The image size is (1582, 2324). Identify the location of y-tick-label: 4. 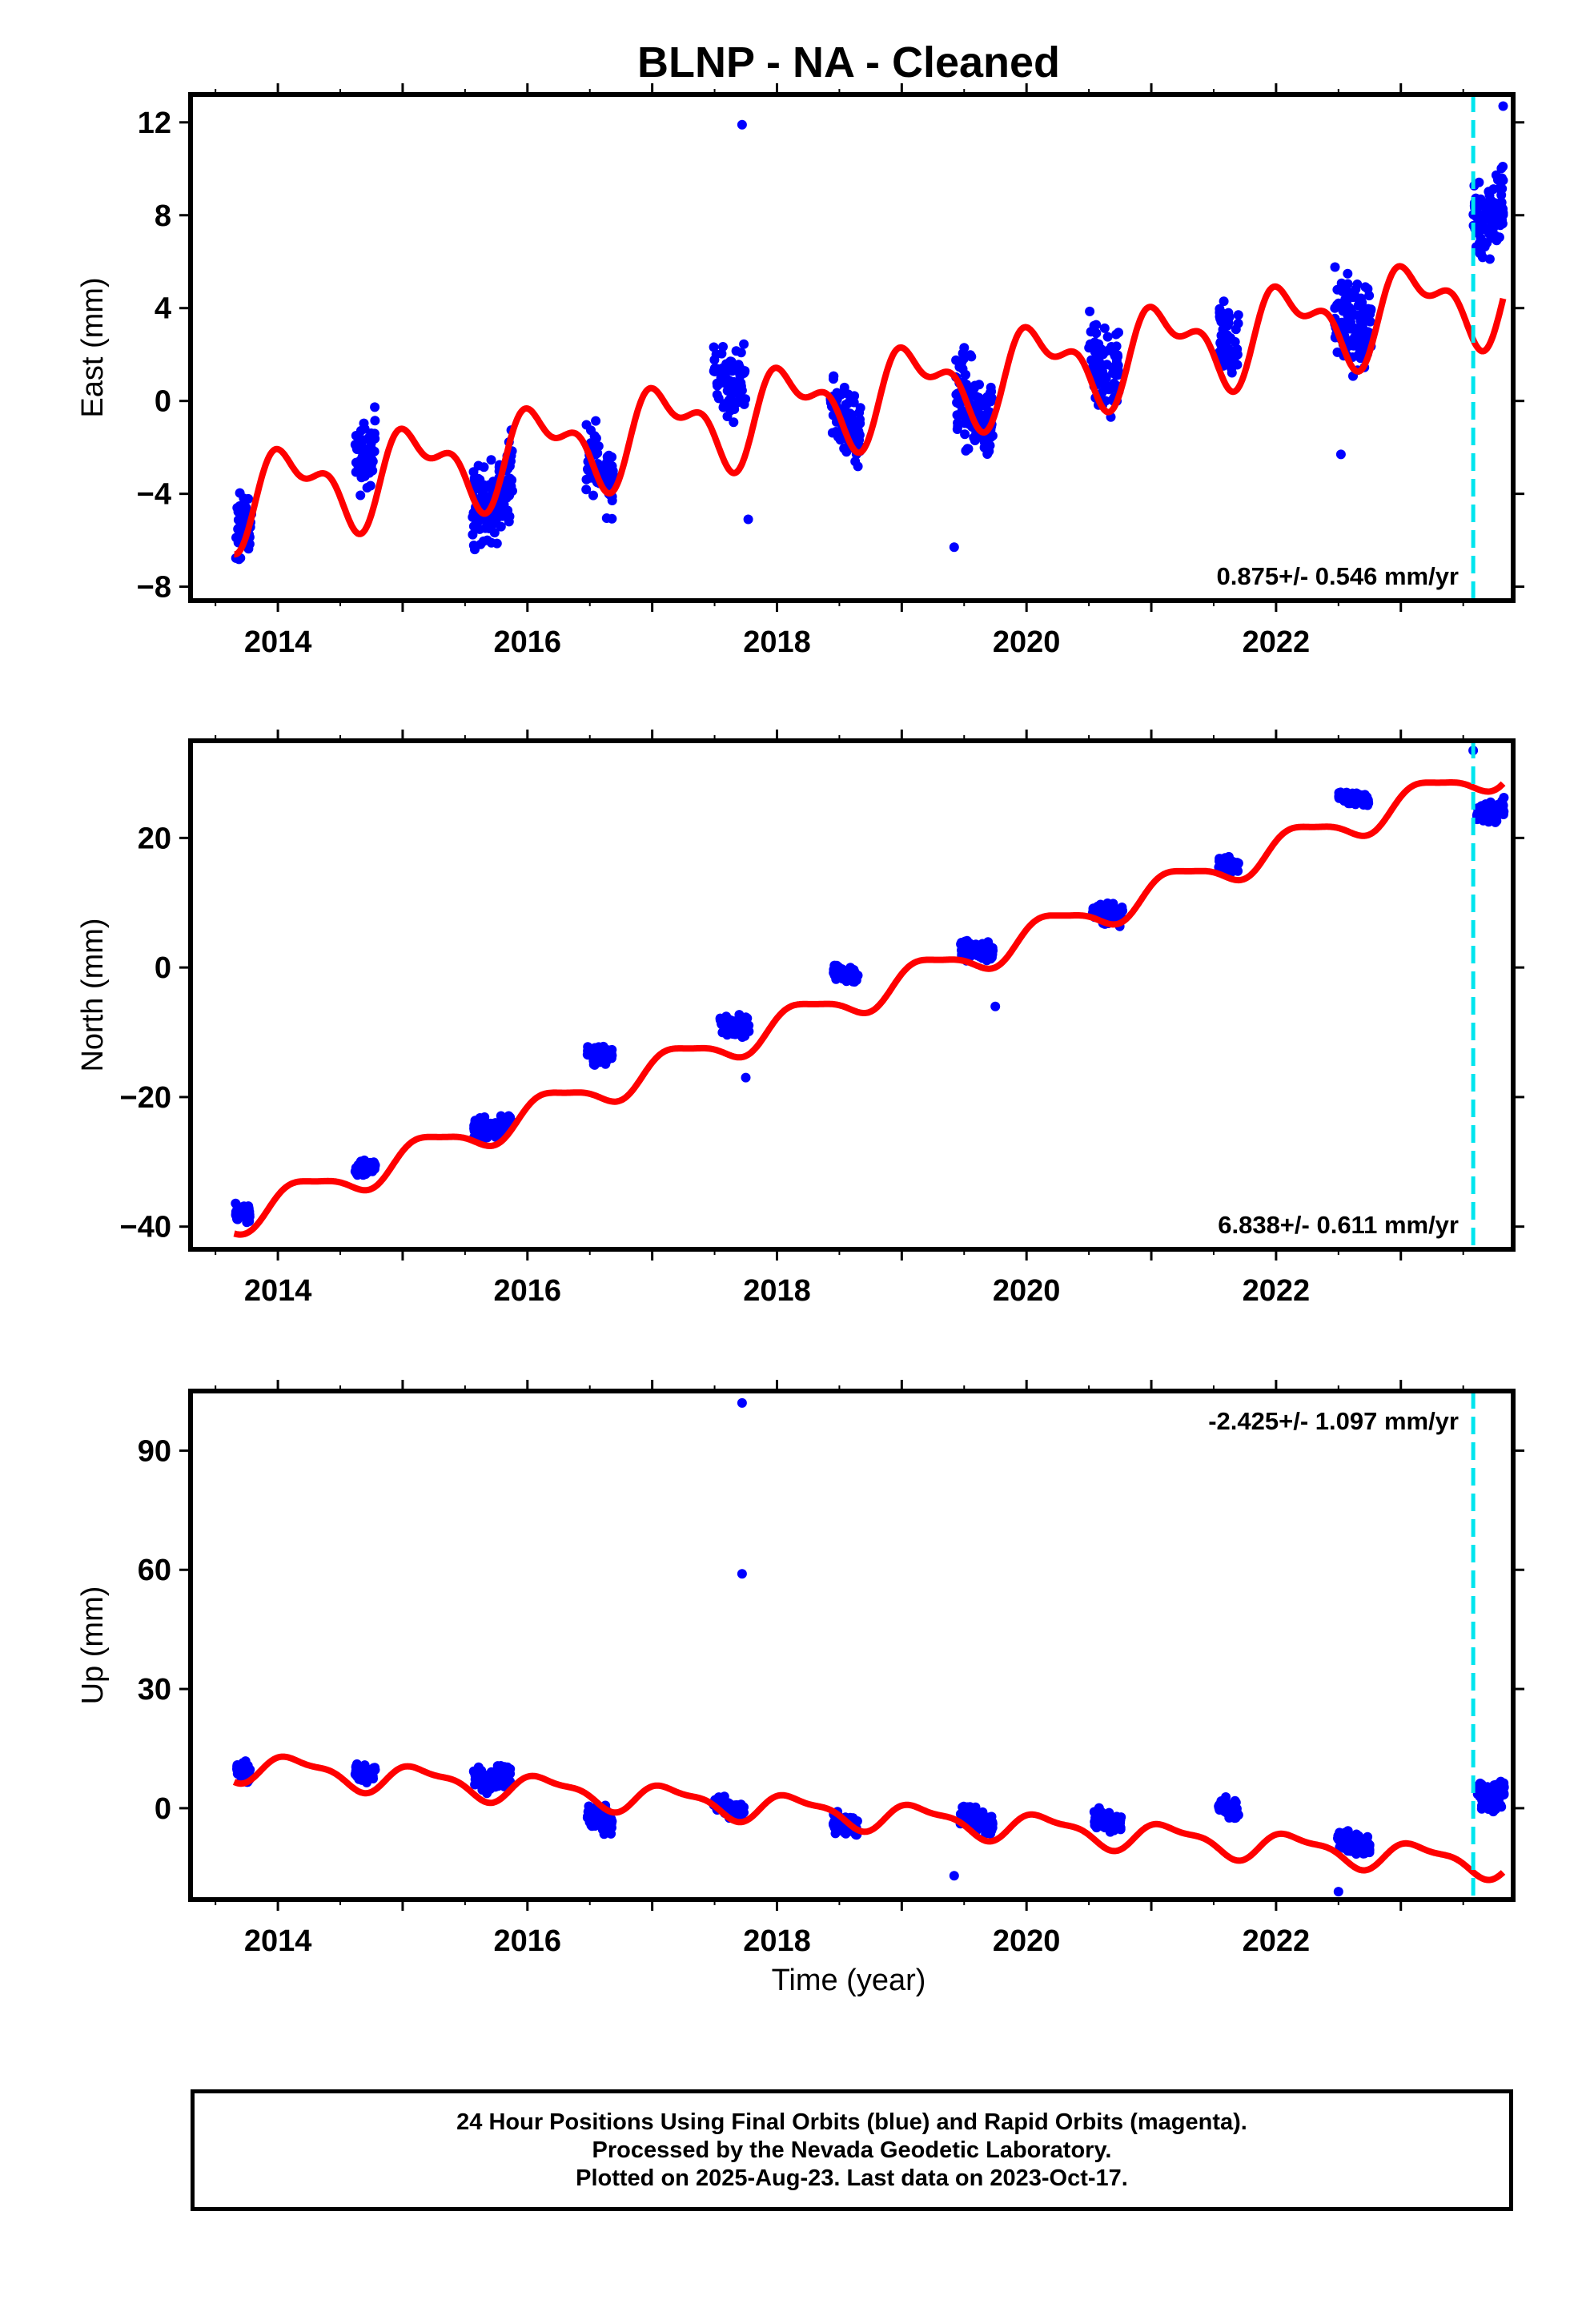
(163, 309).